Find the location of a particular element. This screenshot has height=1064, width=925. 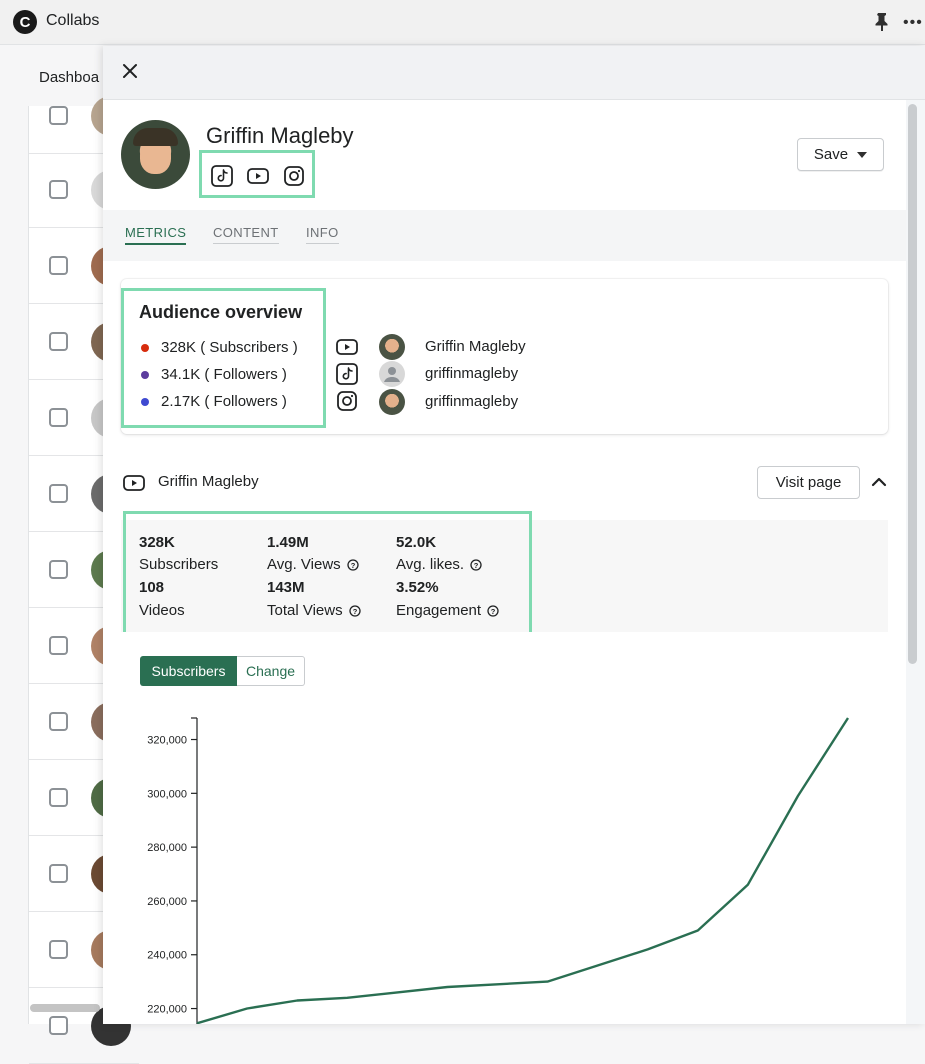

account-name: Griffin Magleby is located at coordinates (475, 346).